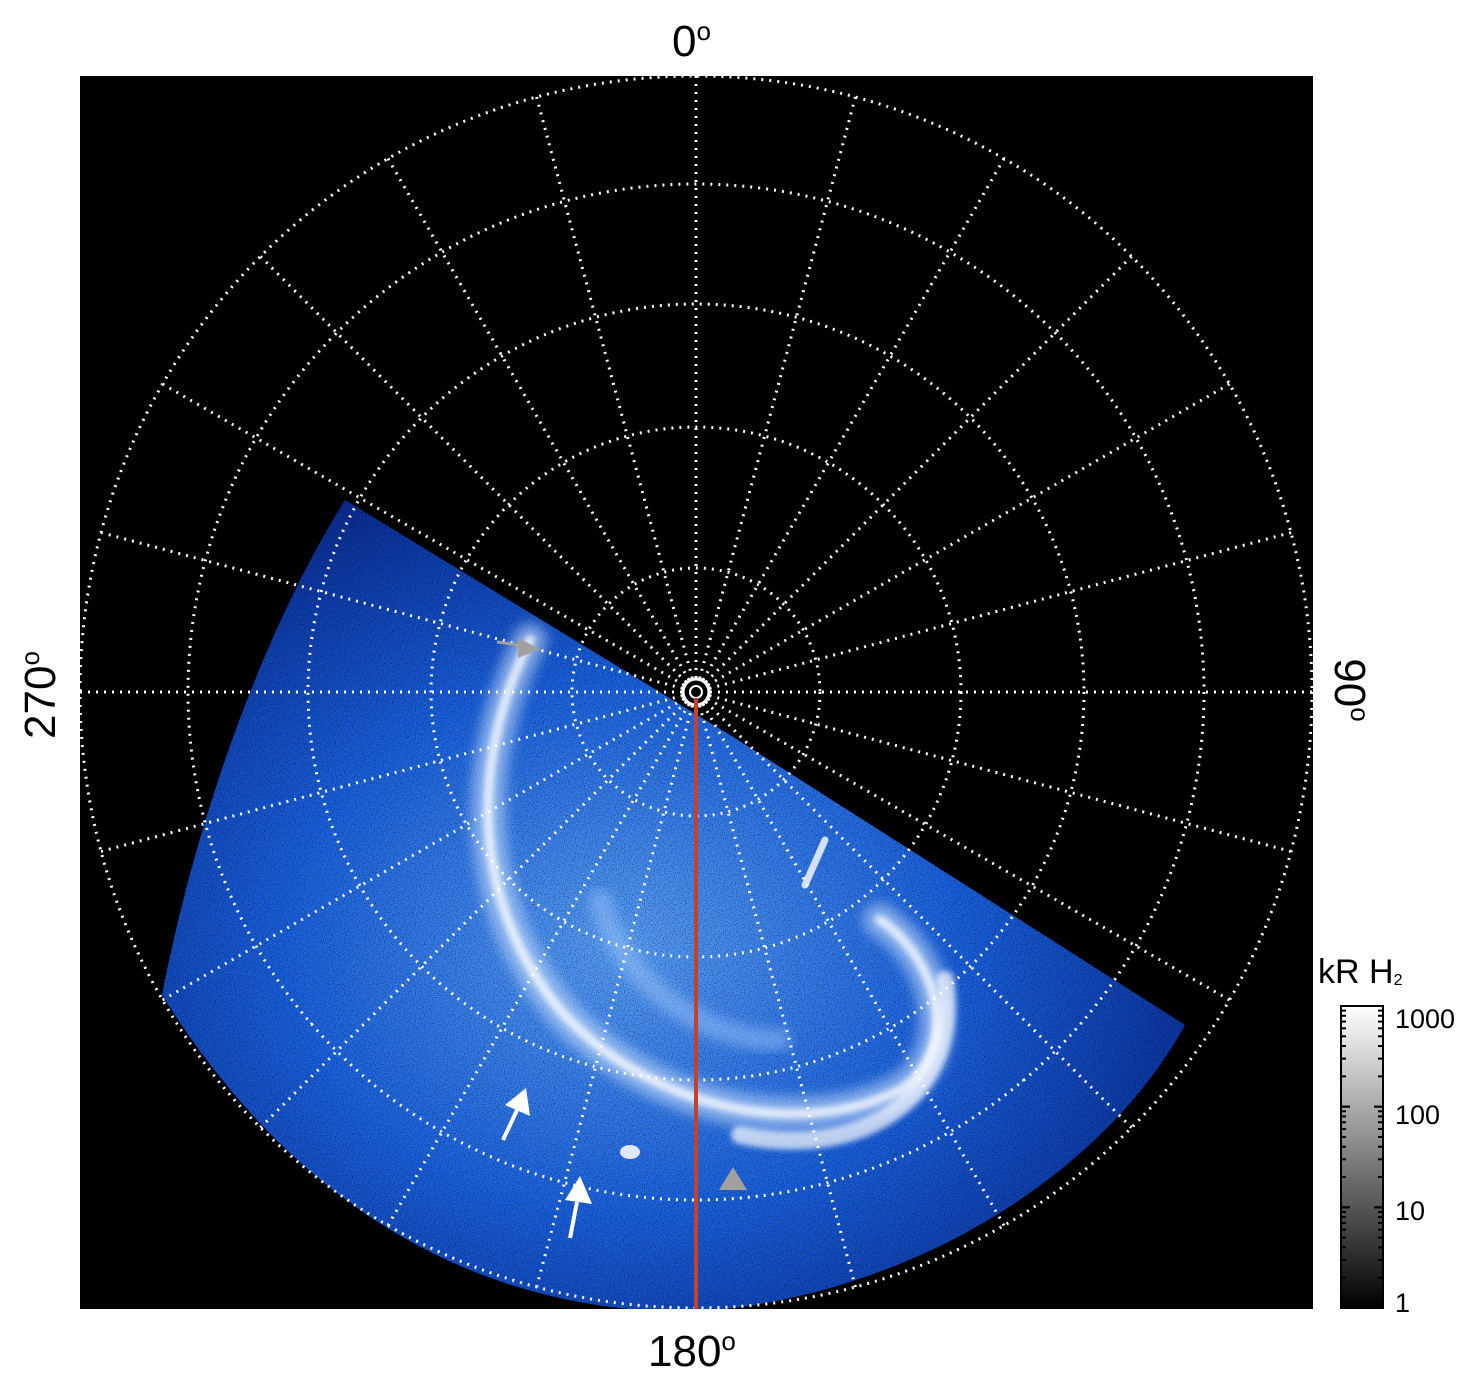 This screenshot has height=1386, width=1481. I want to click on axis-label-270: 270o, so click(40, 695).